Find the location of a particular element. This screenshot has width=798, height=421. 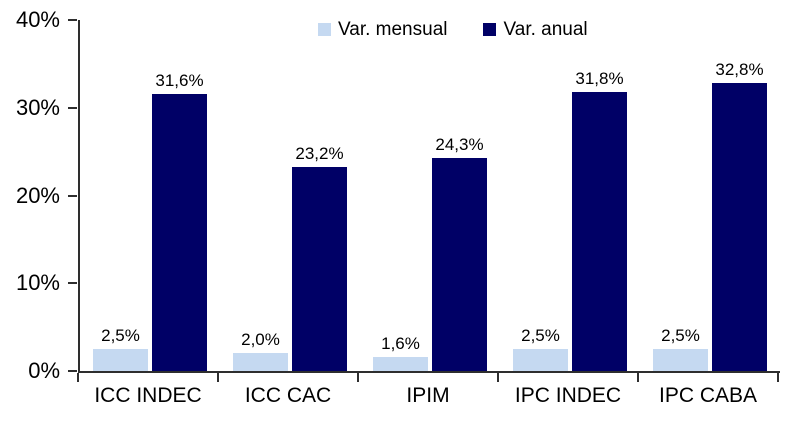

bar-column: 24,3% is located at coordinates (459, 195).